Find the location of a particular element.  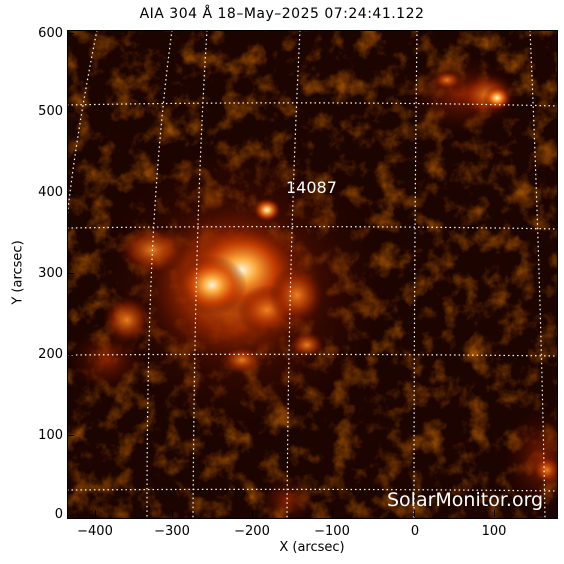

y-tick-label: 200 is located at coordinates (50, 354).